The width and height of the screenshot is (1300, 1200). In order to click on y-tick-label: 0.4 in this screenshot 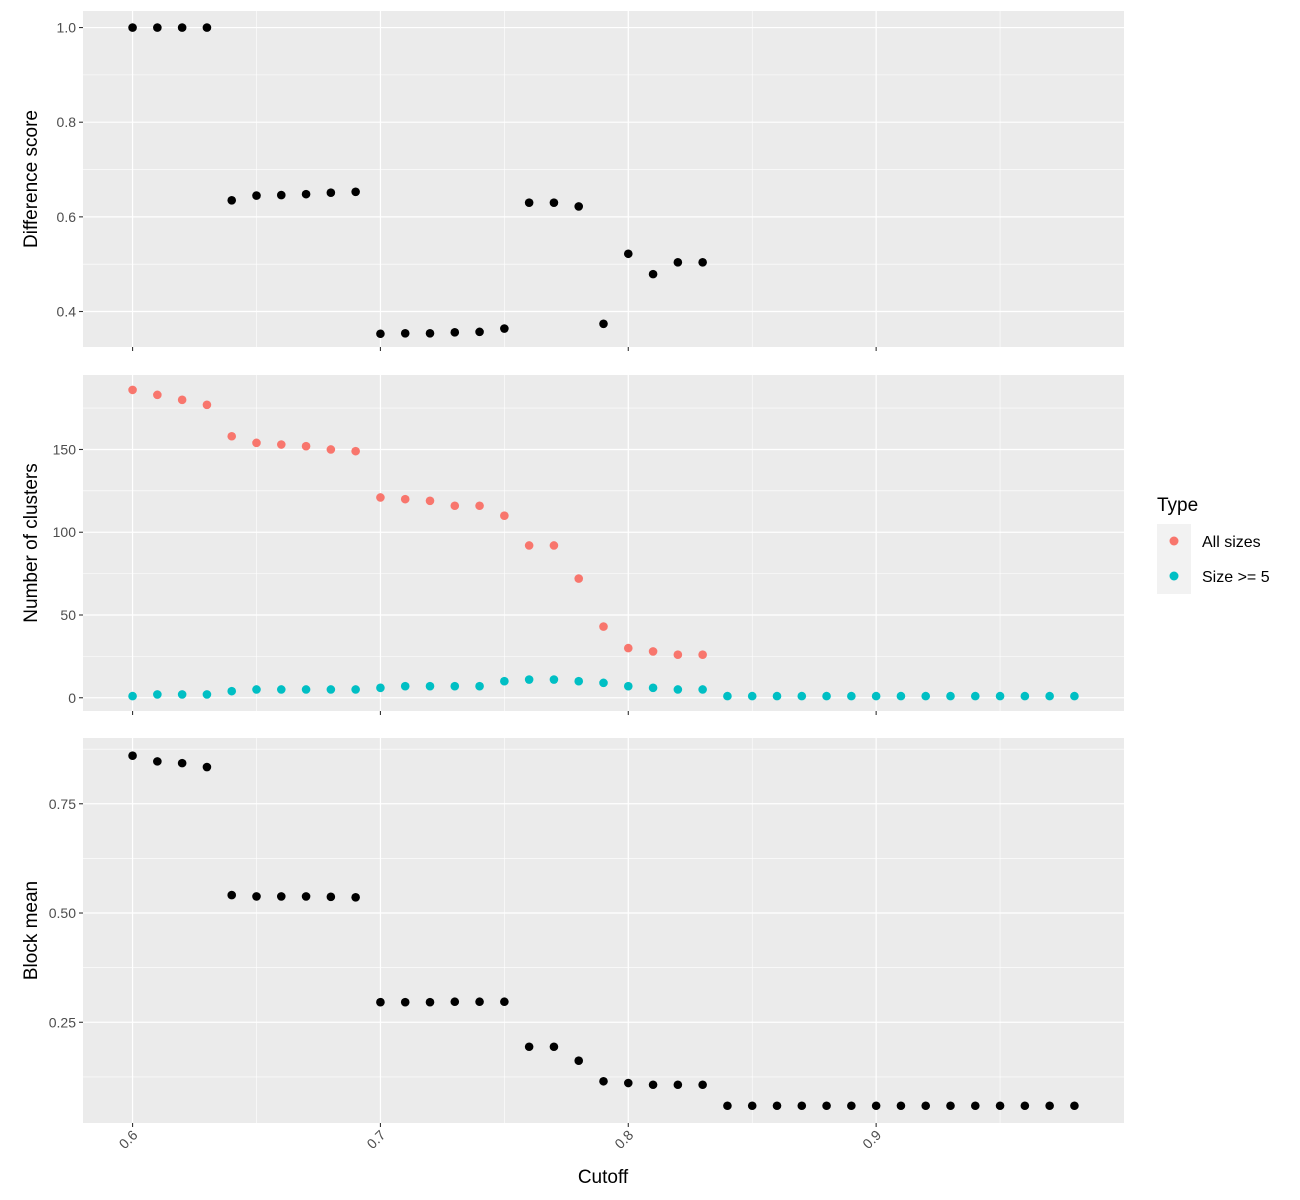, I will do `click(67, 312)`.